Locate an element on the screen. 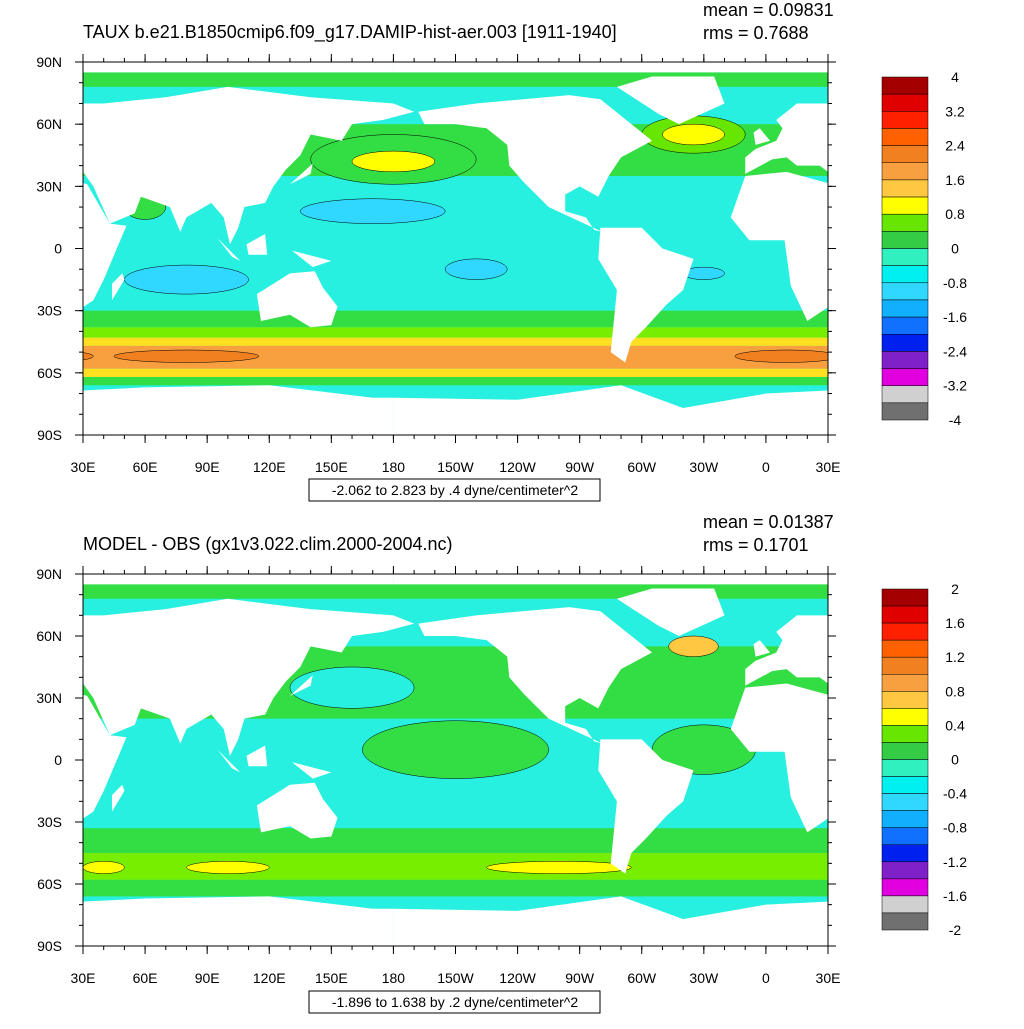  colorbar-label: -1.2 is located at coordinates (955, 862).